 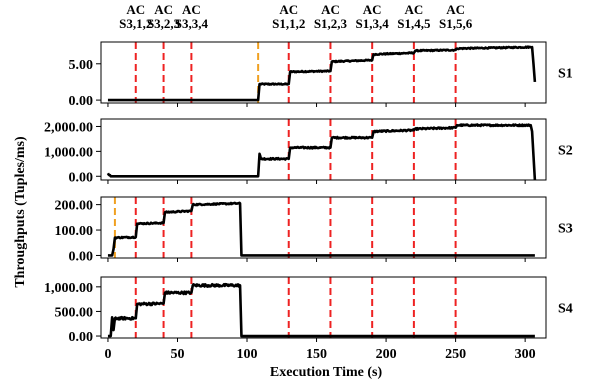 What do you see at coordinates (455, 9) in the screenshot?
I see `annotation-ac-7: AC` at bounding box center [455, 9].